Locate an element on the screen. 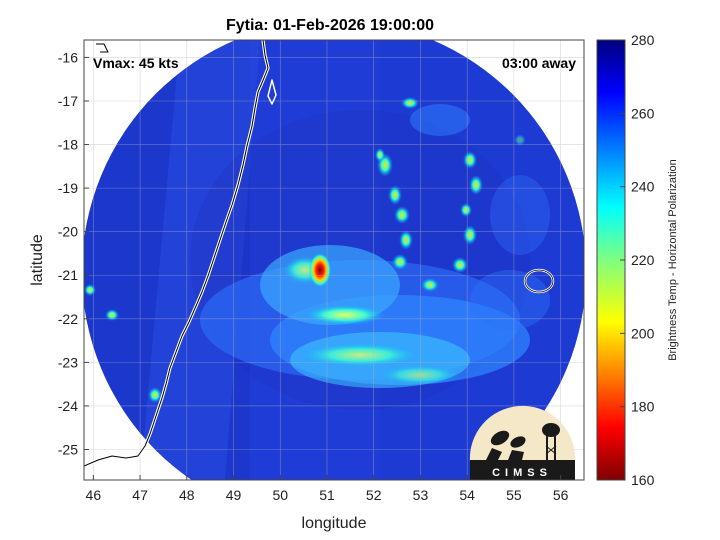 This screenshot has width=720, height=540. lon-tick-label: 48 is located at coordinates (187, 495).